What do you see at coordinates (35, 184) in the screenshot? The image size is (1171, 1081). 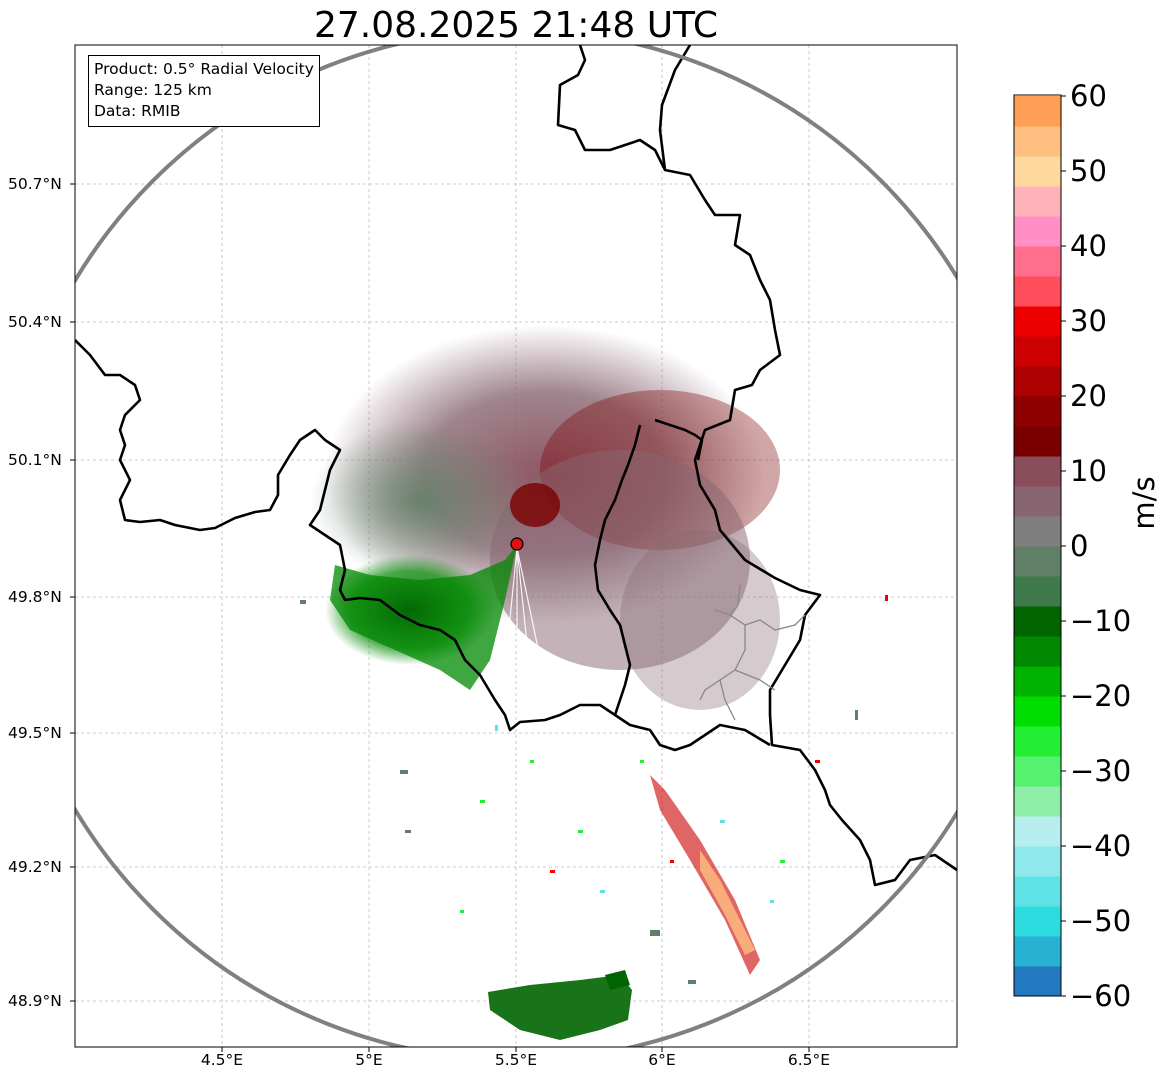 I see `lat-tick-label: 50.7°N` at bounding box center [35, 184].